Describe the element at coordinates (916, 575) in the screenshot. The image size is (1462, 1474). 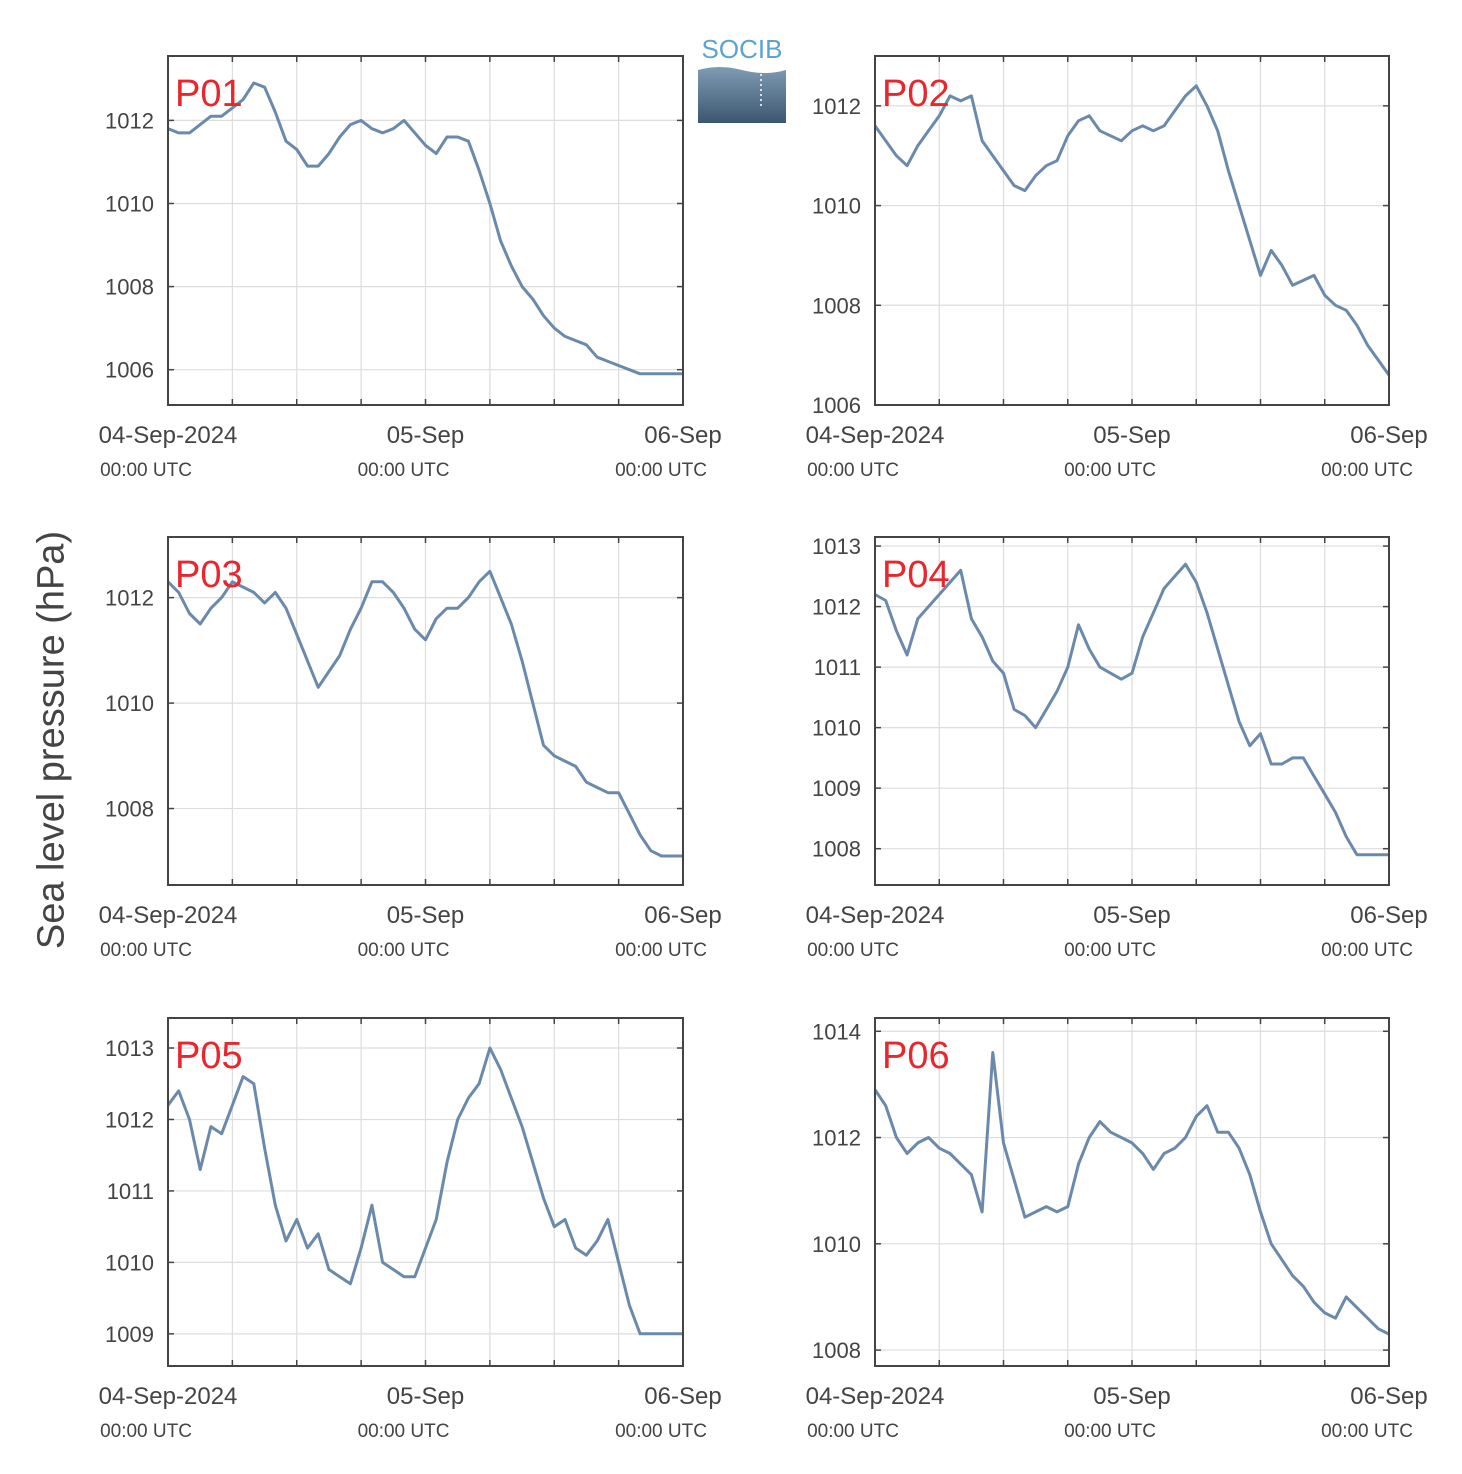
I see `station-label: P04` at that location.